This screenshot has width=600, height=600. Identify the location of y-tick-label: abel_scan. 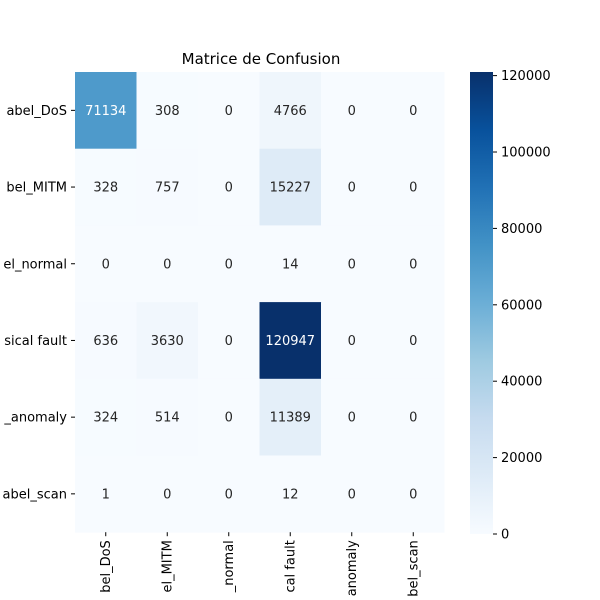
(35, 494).